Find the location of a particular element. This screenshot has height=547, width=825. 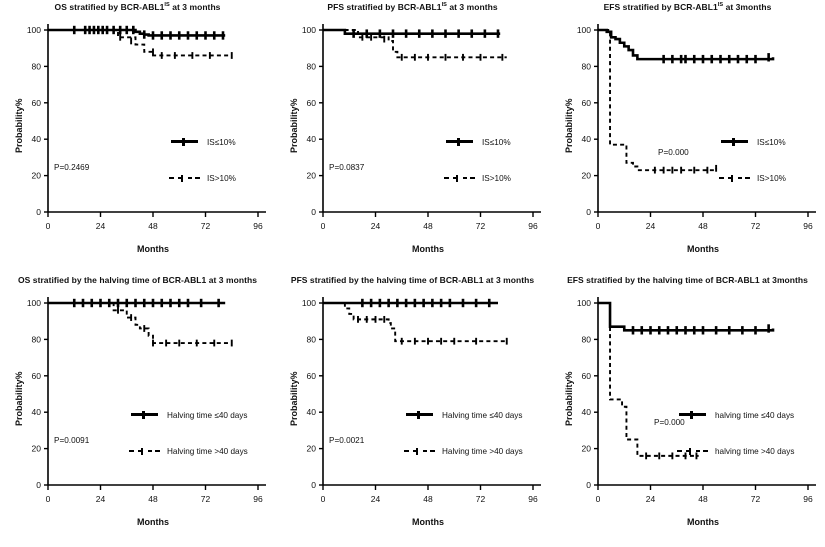

plot-area: 0 20 40 60 80 100 0 24 48 72 96 is located at coordinates (421, 400).